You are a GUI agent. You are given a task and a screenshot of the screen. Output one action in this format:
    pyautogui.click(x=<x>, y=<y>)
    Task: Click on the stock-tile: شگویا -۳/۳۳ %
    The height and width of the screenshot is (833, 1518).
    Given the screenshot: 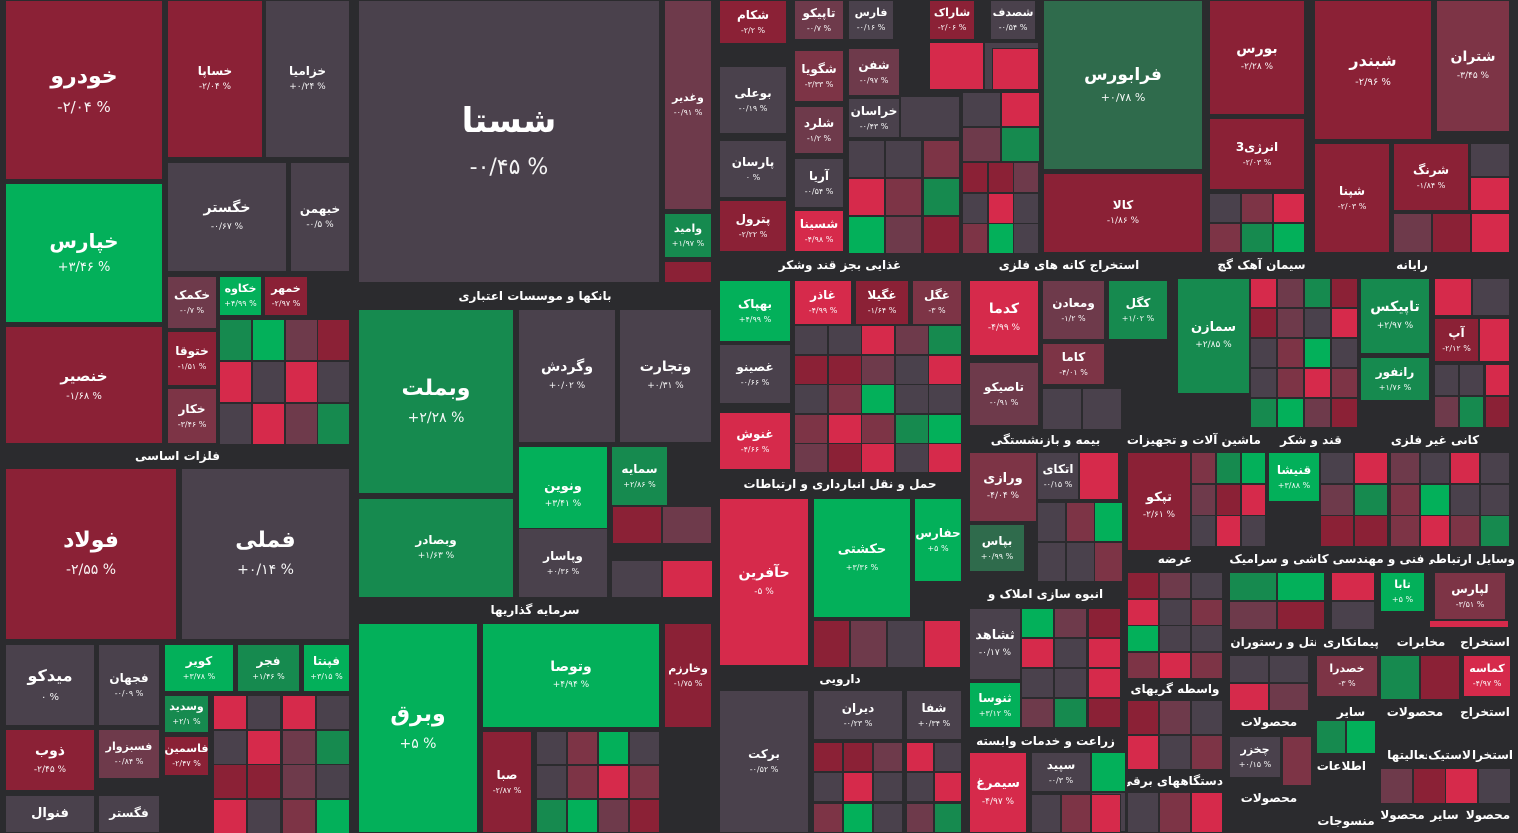 What is the action you would take?
    pyautogui.click(x=819, y=76)
    